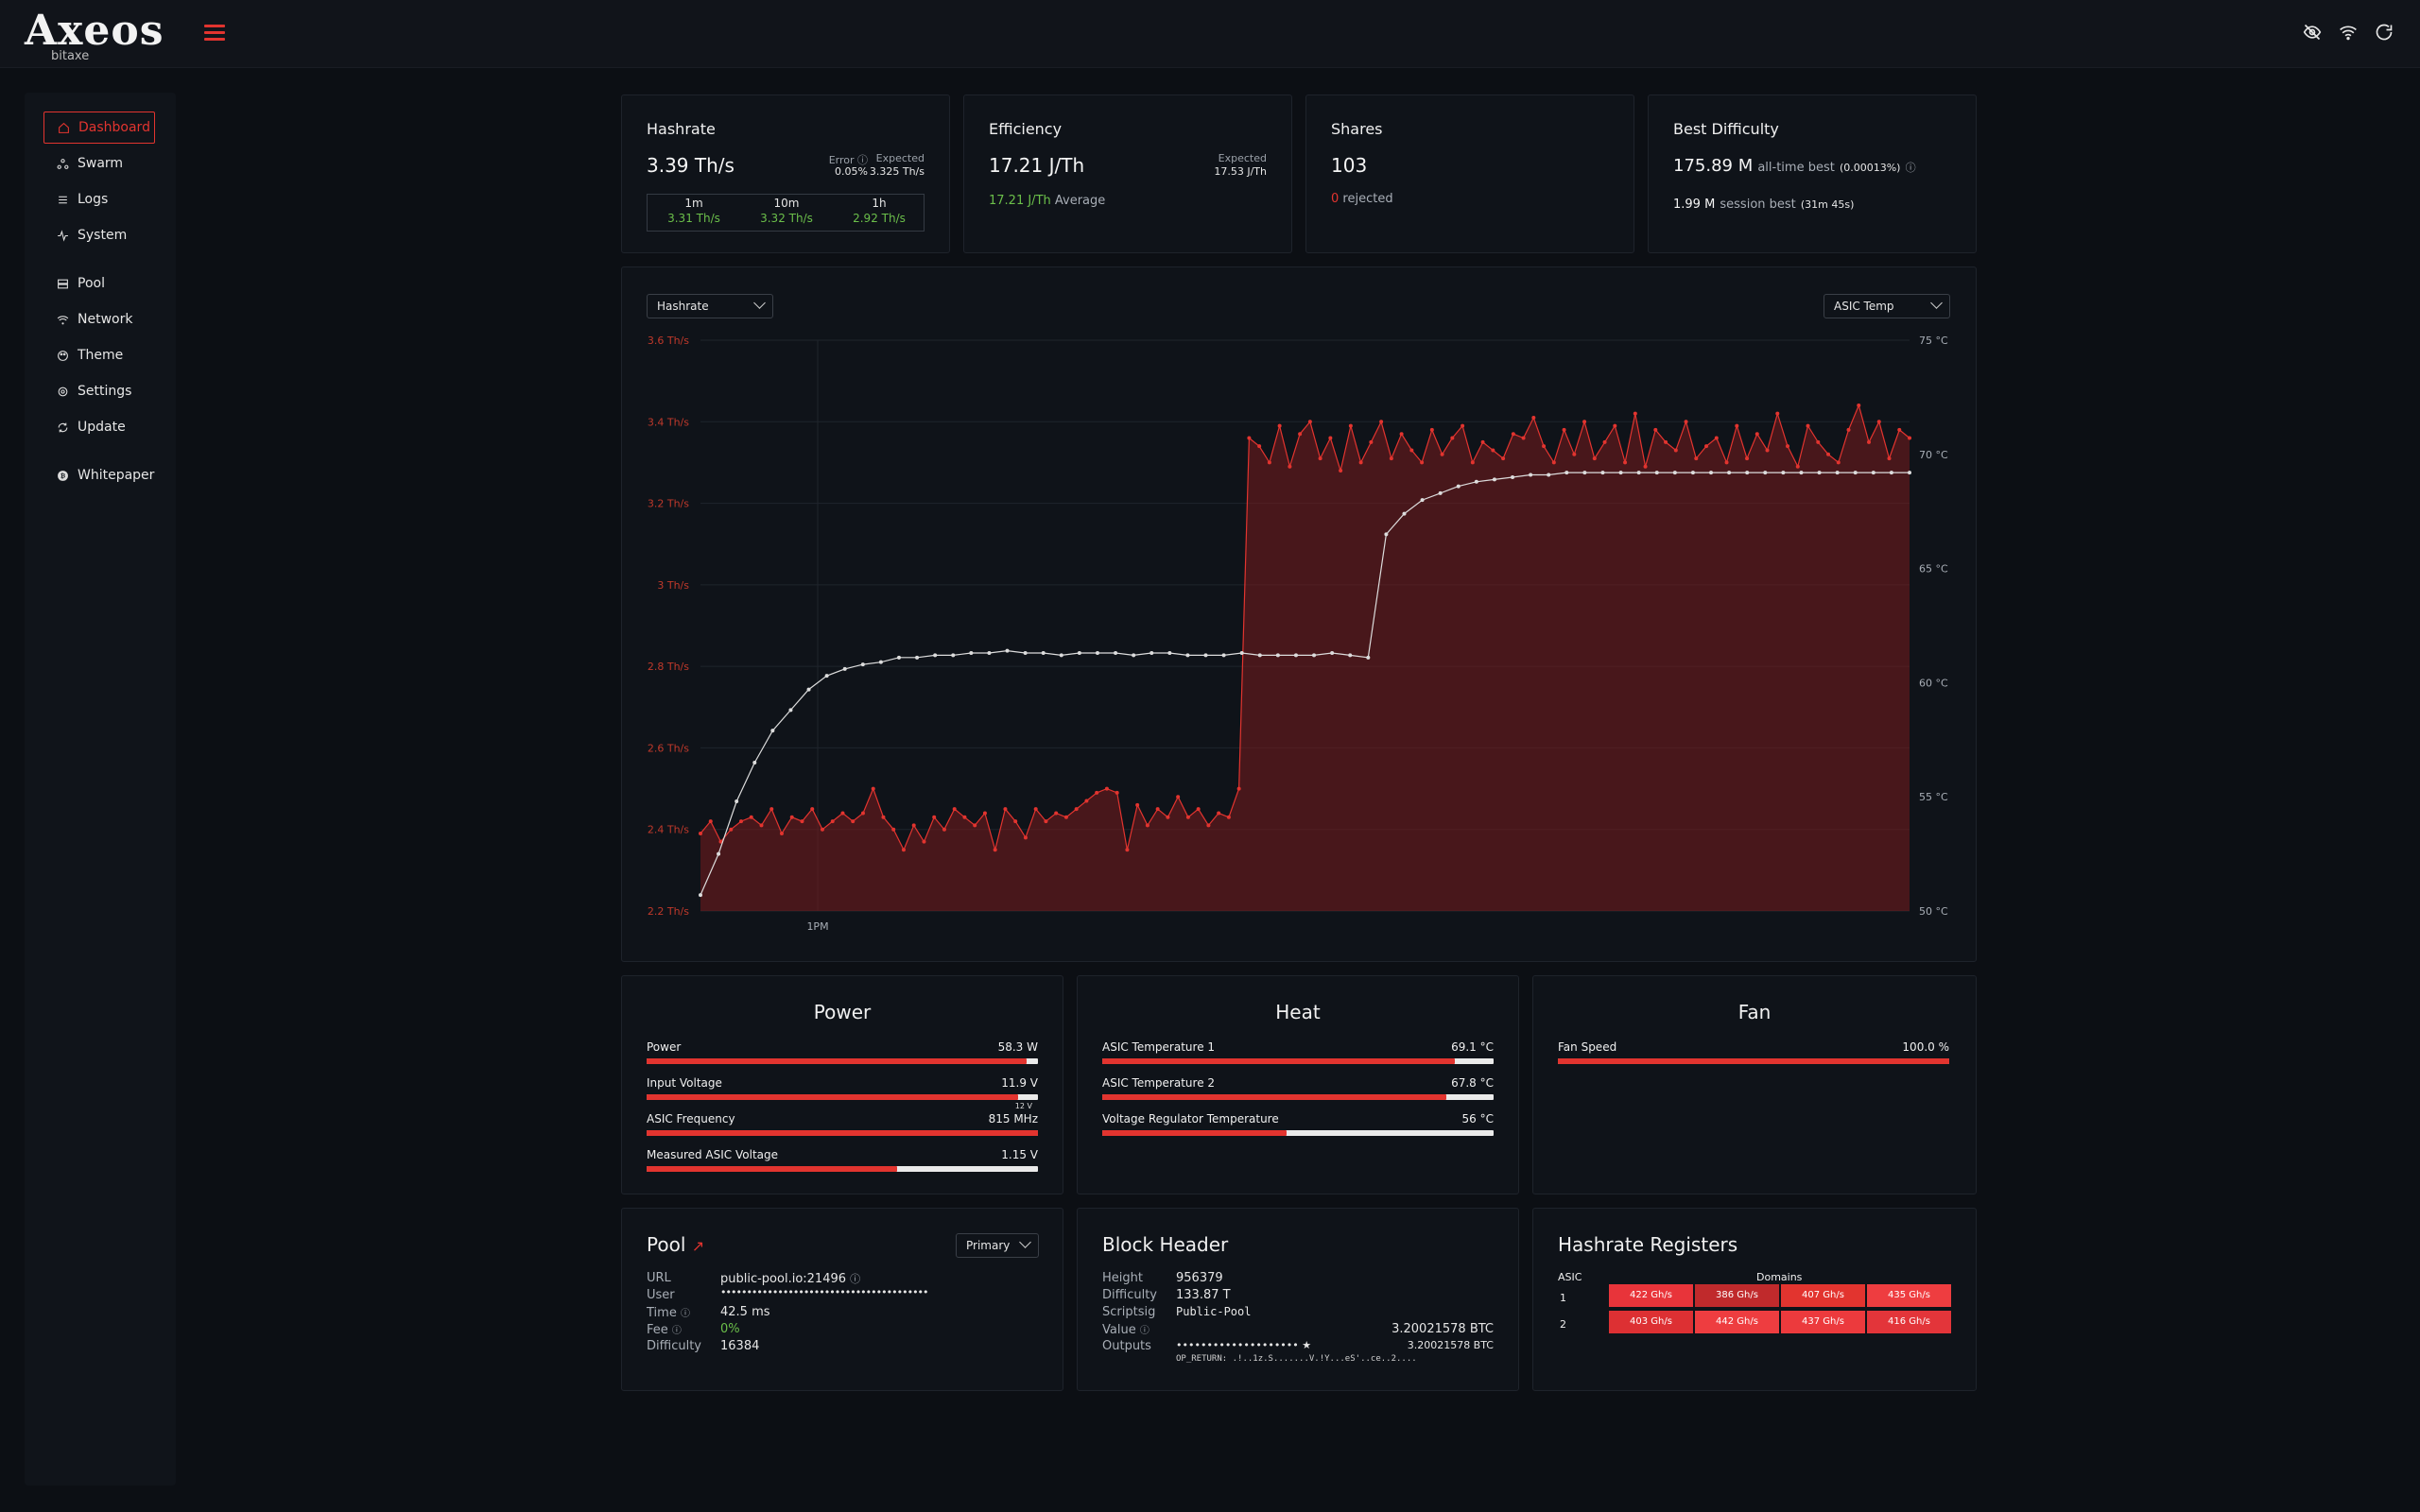 The height and width of the screenshot is (1512, 2420). Describe the element at coordinates (2312, 32) in the screenshot. I see `eye-off-icon` at that location.